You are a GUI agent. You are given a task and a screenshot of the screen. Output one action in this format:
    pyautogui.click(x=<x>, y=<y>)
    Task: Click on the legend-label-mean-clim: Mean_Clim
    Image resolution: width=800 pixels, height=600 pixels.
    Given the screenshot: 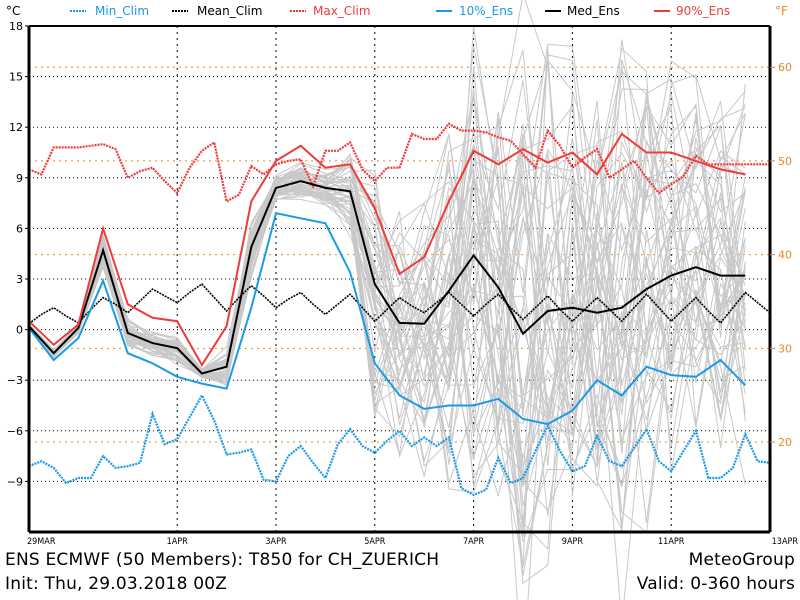 What is the action you would take?
    pyautogui.click(x=229, y=11)
    